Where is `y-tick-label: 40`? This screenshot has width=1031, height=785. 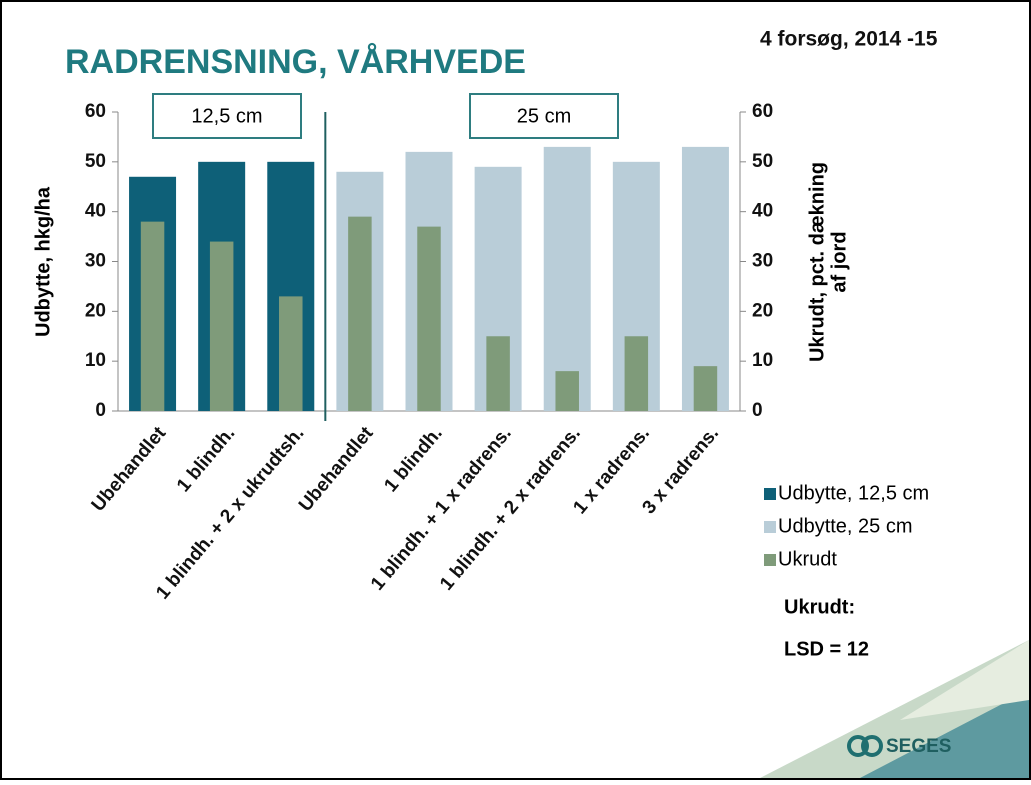 y-tick-label: 40 is located at coordinates (95, 211).